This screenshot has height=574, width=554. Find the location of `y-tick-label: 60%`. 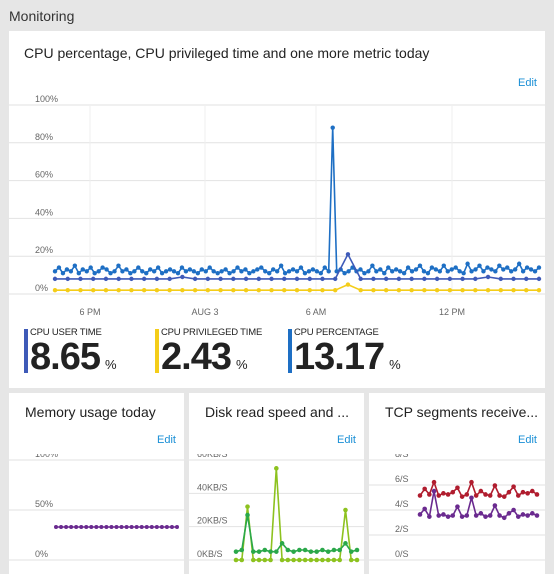

y-tick-label: 60% is located at coordinates (44, 175).